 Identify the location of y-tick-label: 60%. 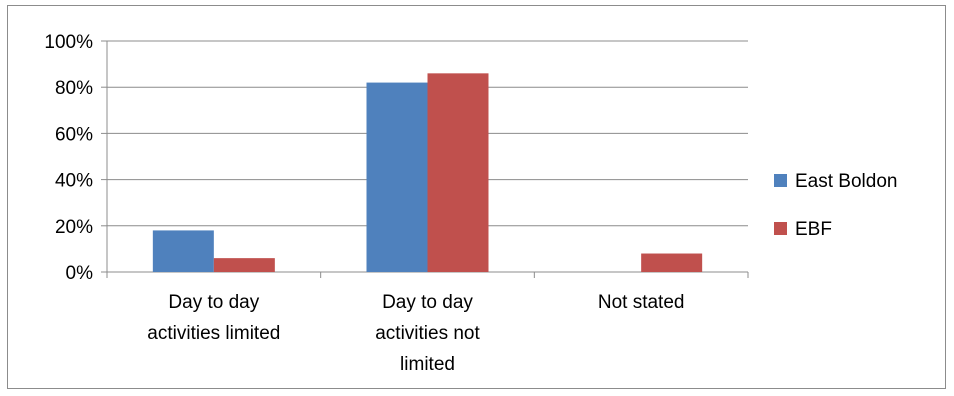
(74, 134).